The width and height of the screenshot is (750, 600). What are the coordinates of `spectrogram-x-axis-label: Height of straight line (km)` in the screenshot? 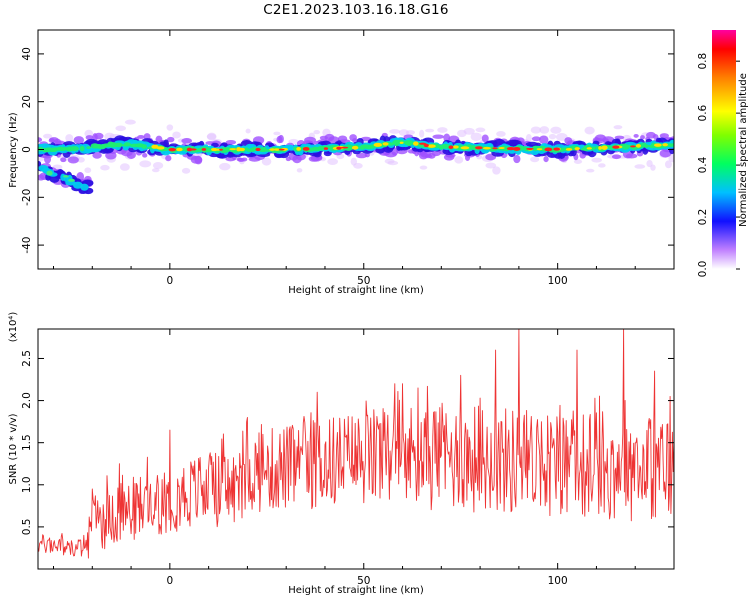 It's located at (356, 290).